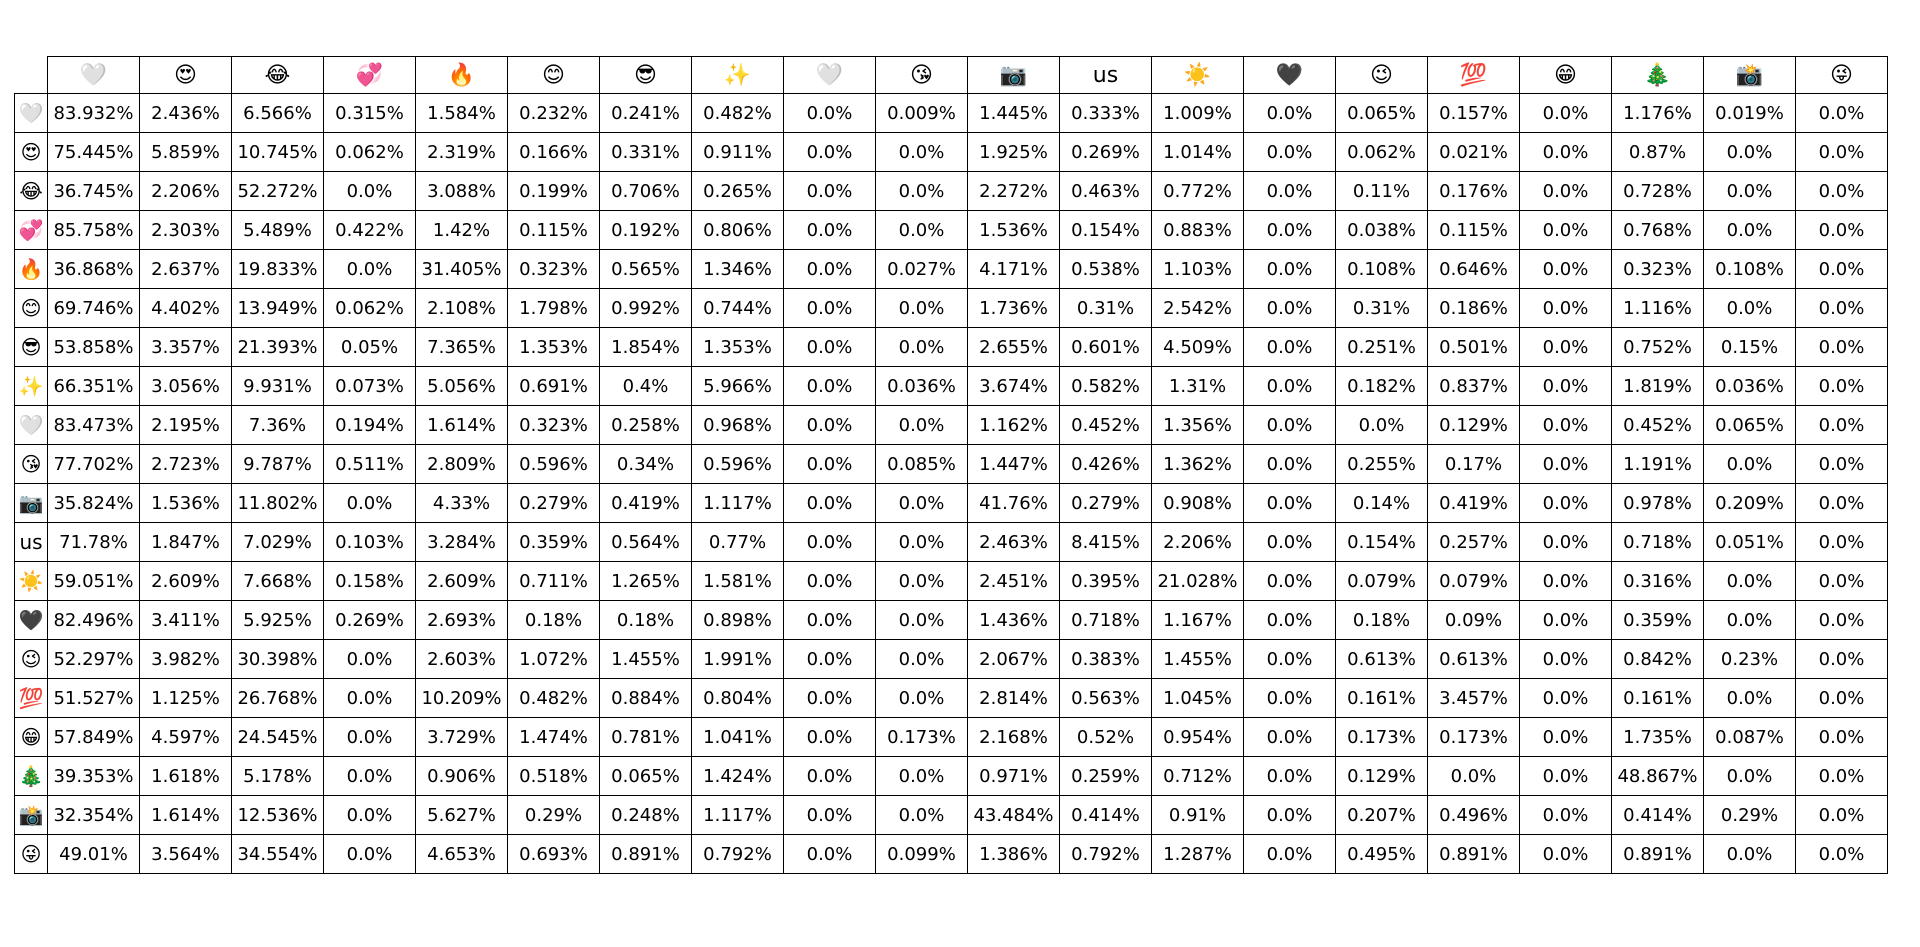 This screenshot has width=1920, height=947. Describe the element at coordinates (1749, 737) in the screenshot. I see `table-cell: 0.087%` at that location.